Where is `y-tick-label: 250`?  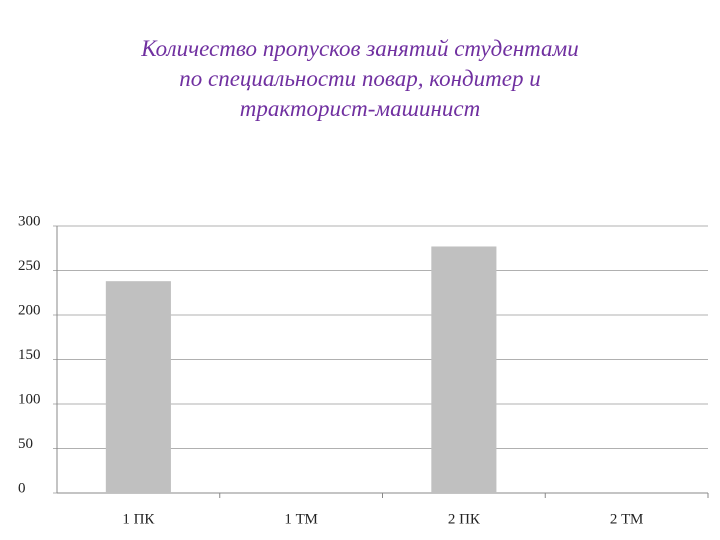 y-tick-label: 250 is located at coordinates (29, 266).